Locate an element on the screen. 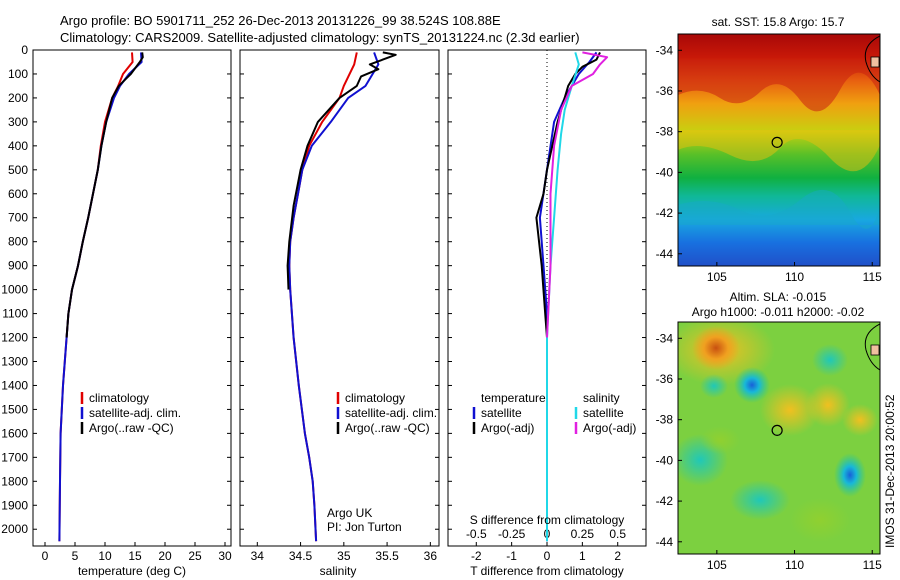 The height and width of the screenshot is (580, 900). x-tick-label-top: 0.5 is located at coordinates (617, 534).